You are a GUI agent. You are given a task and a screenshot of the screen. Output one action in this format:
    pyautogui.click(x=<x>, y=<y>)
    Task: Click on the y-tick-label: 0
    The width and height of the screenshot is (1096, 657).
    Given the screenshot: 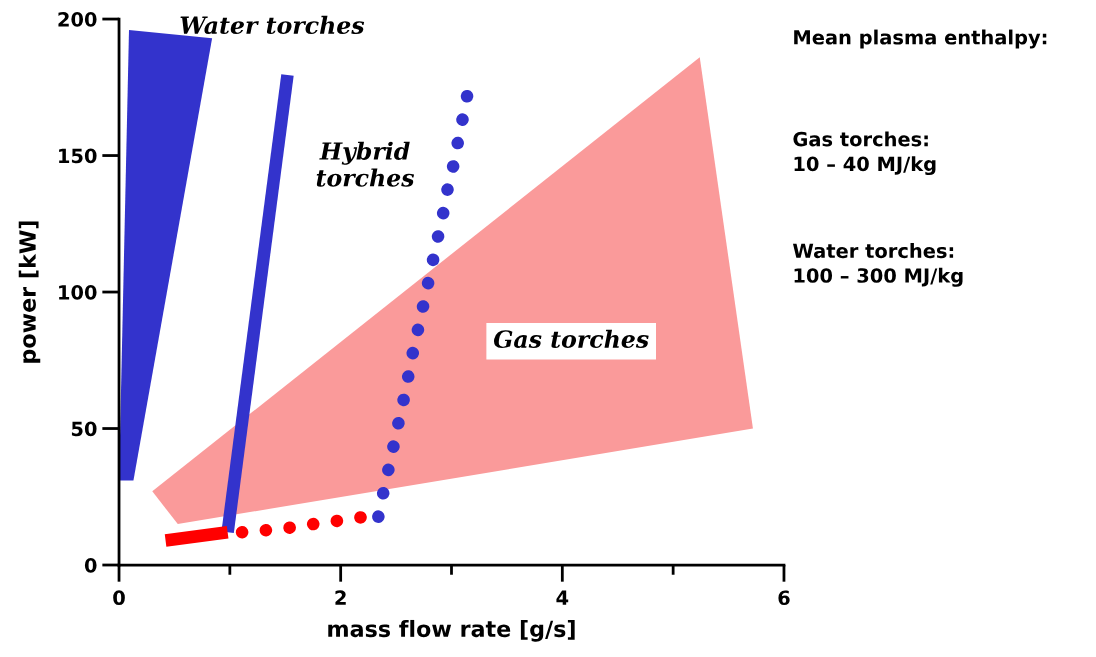 What is the action you would take?
    pyautogui.click(x=90, y=565)
    